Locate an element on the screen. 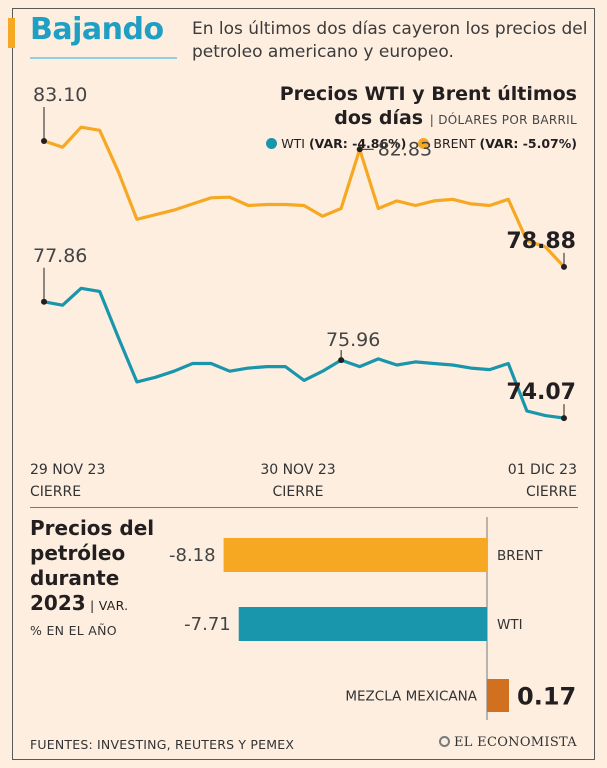 The width and height of the screenshot is (607, 768). x-label-1-sub: CIERRE is located at coordinates (56, 492).